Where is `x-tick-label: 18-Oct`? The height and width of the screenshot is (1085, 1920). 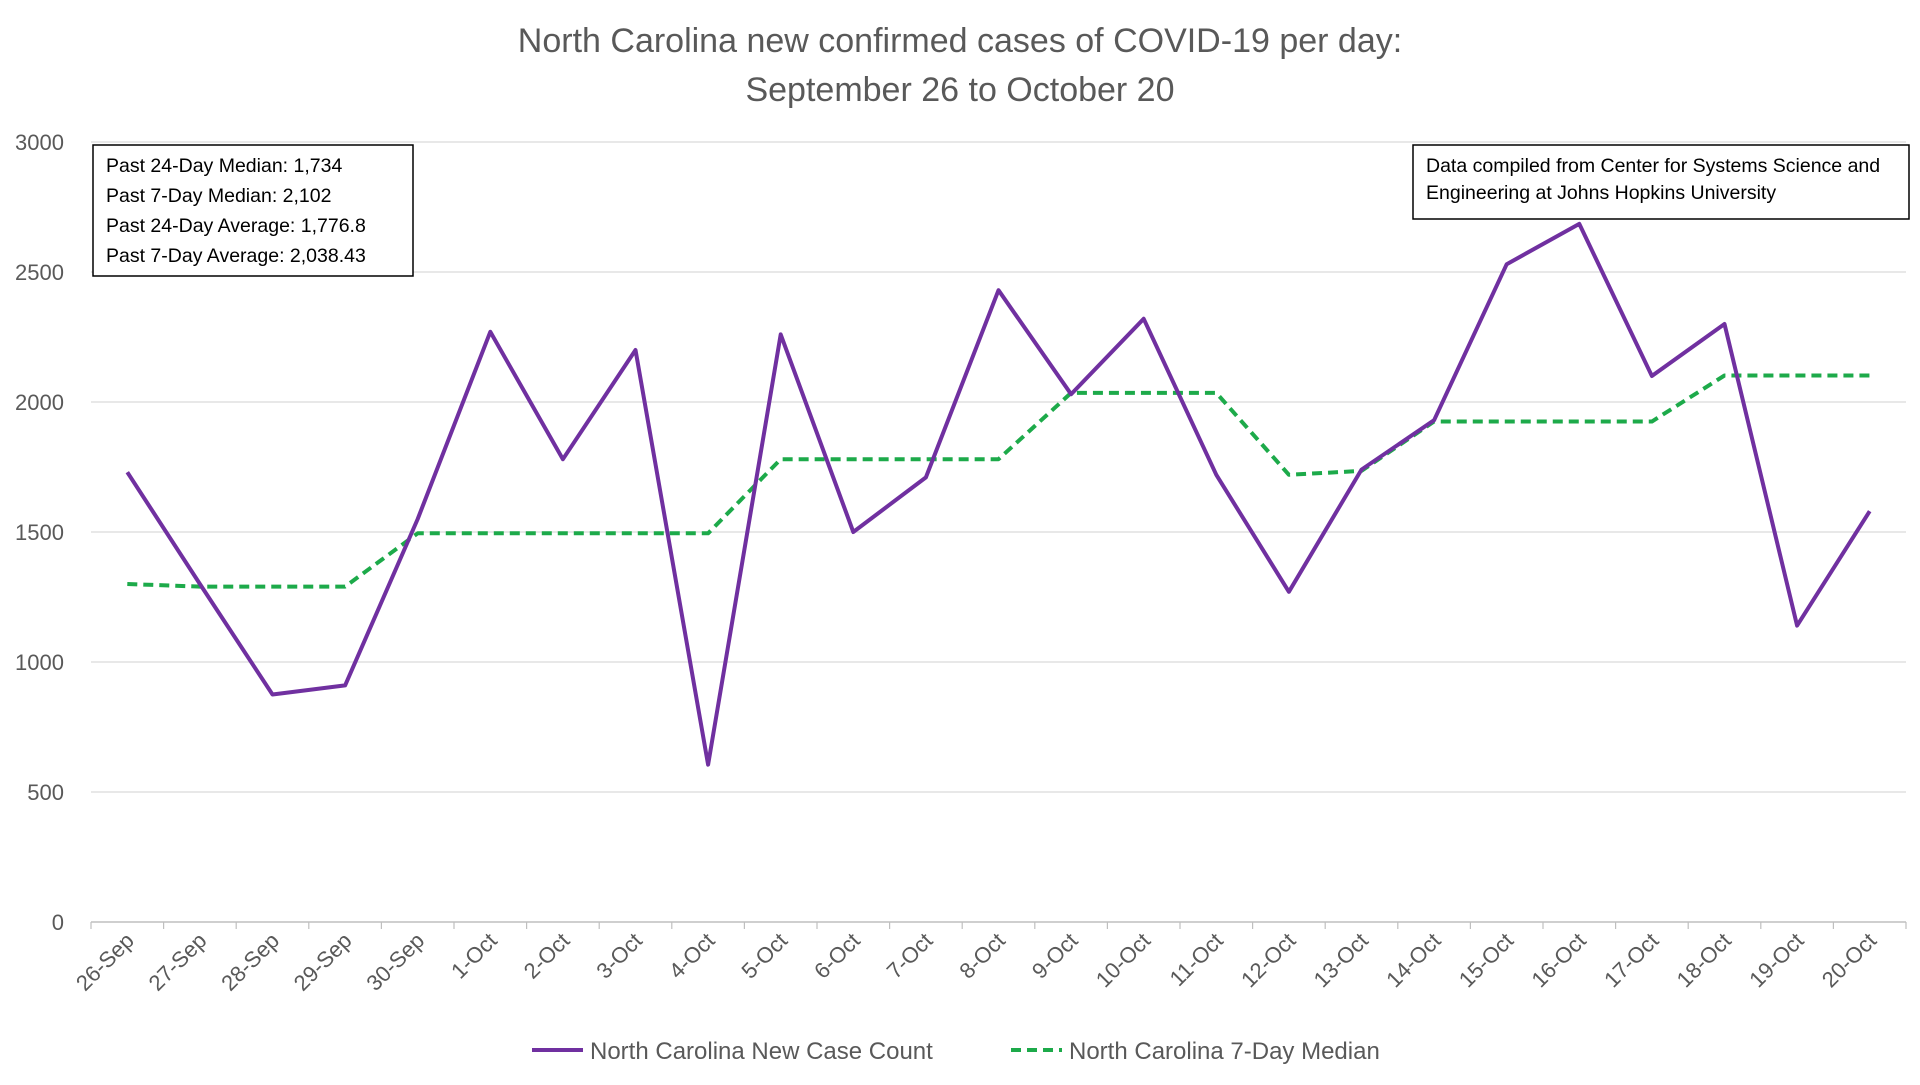
x-tick-label: 18-Oct is located at coordinates (1704, 960).